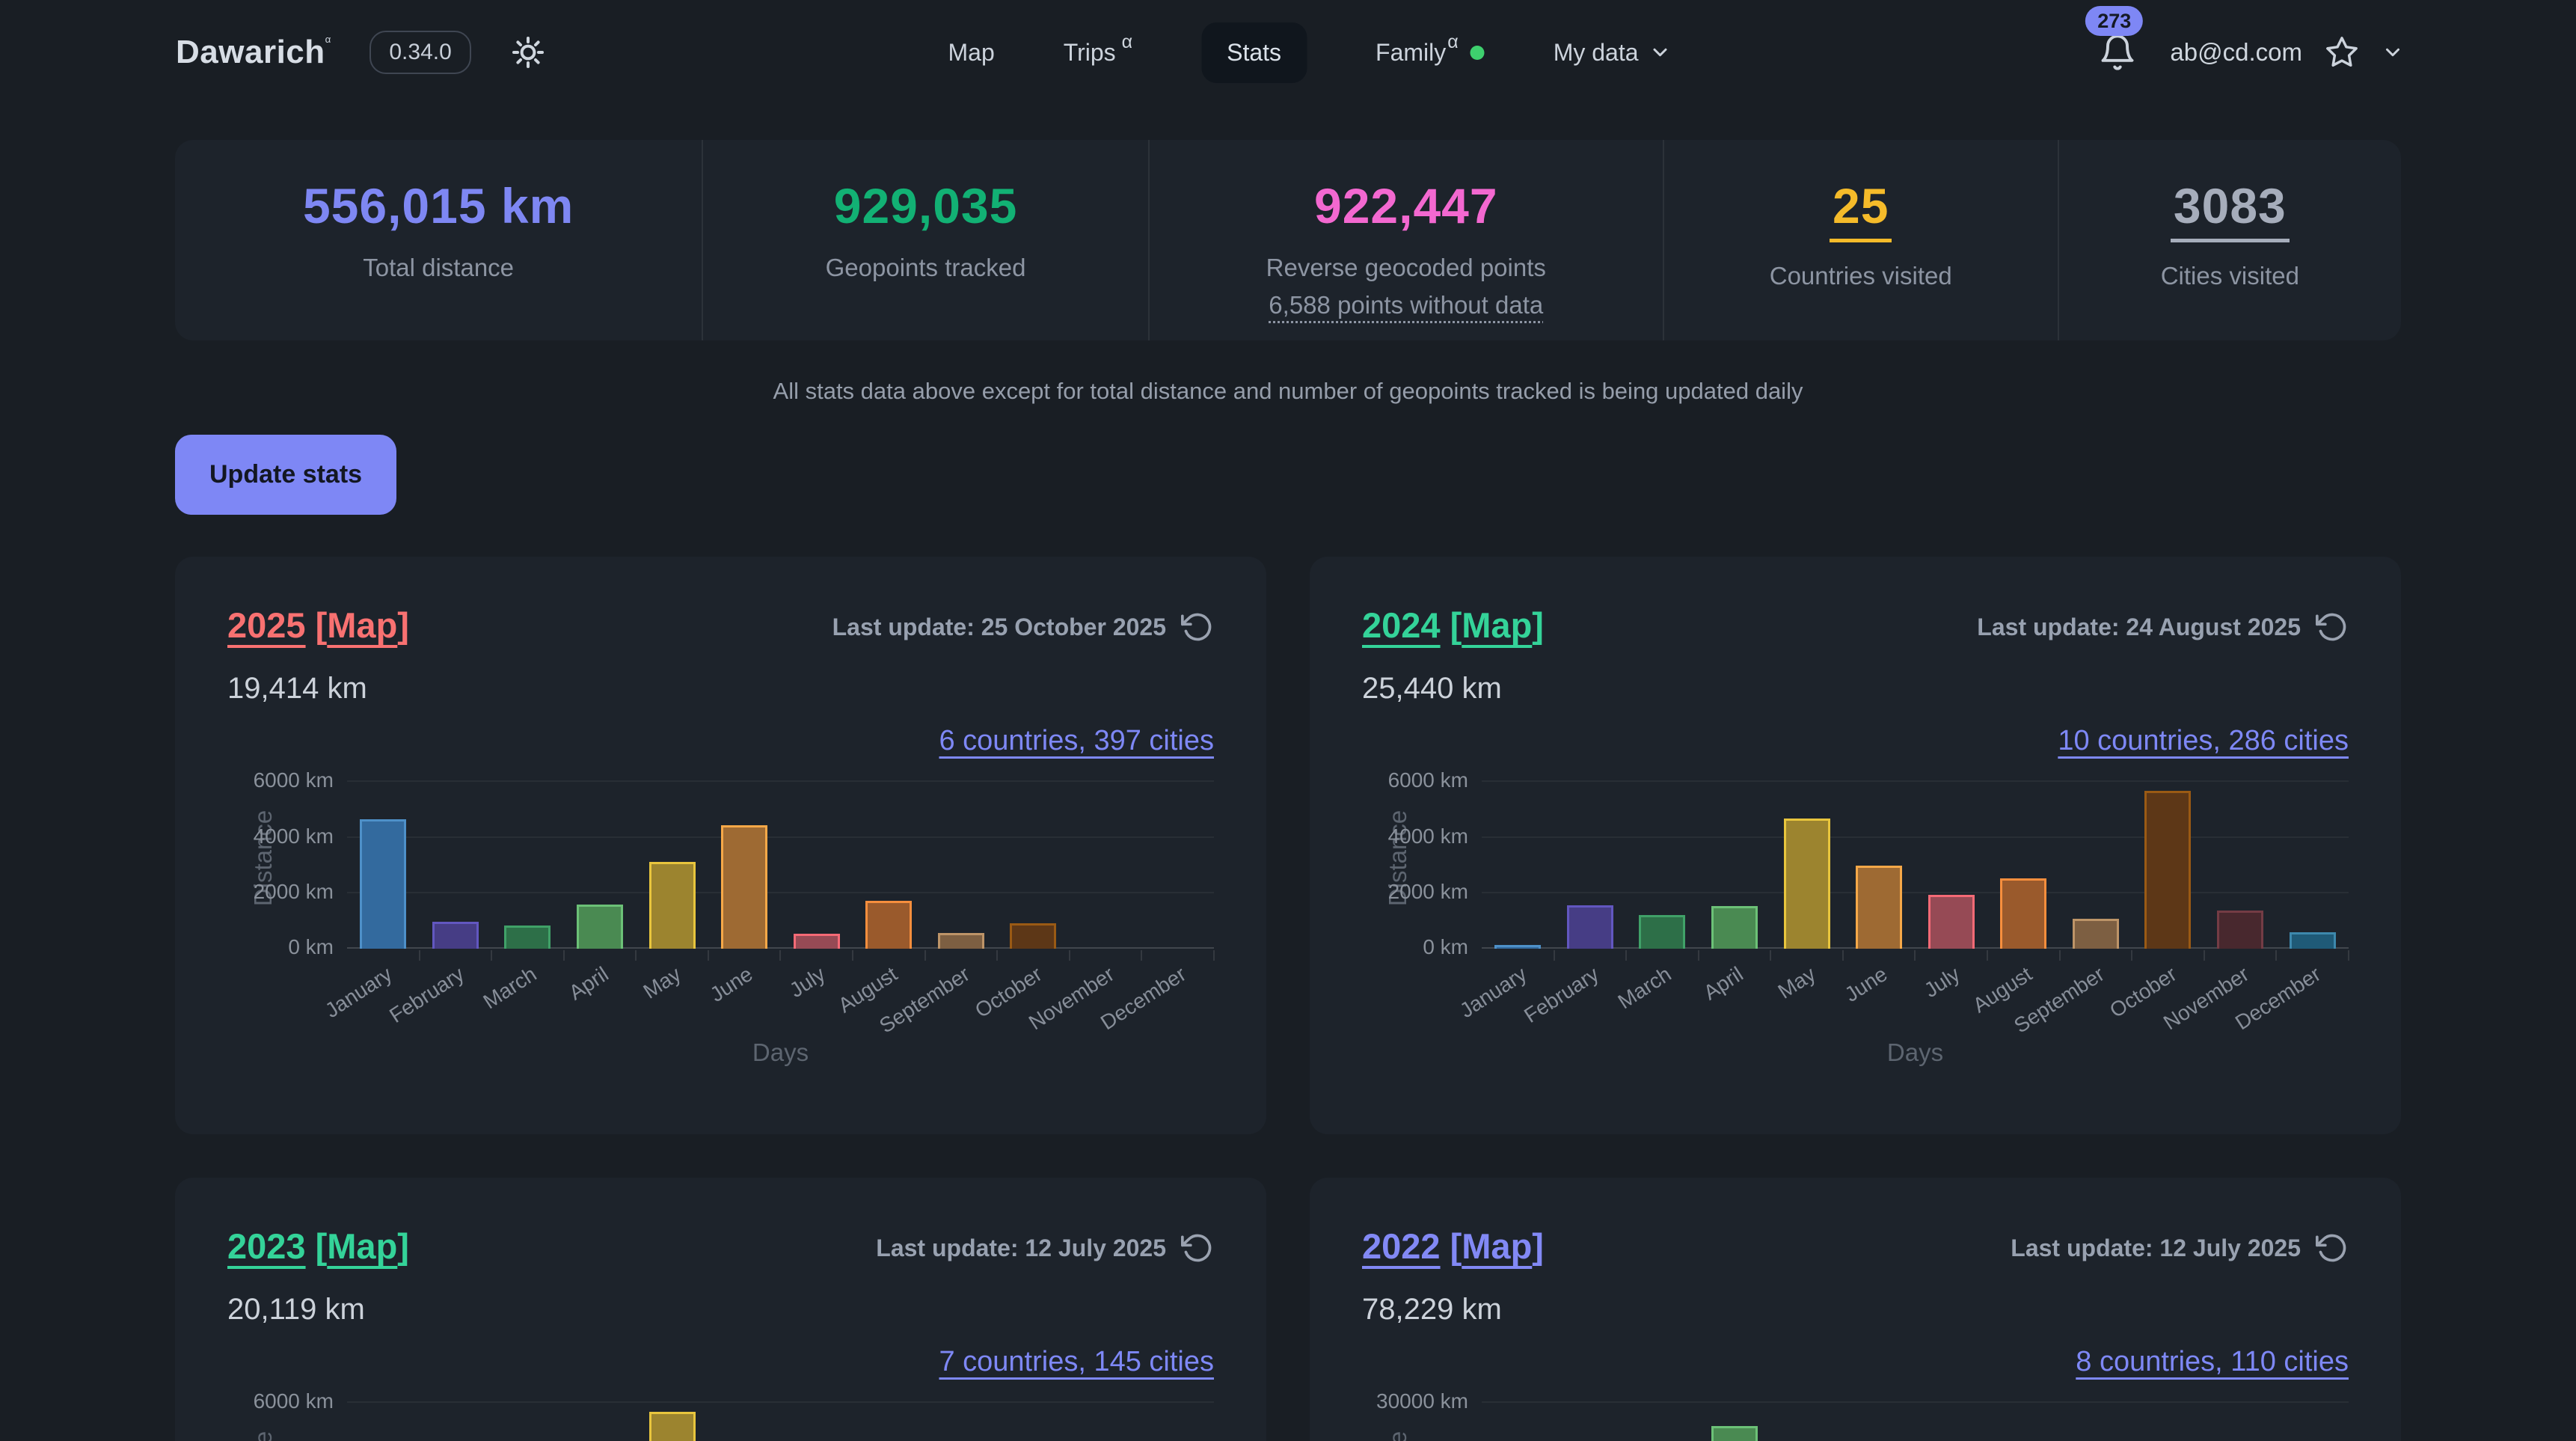 The width and height of the screenshot is (2576, 1441). I want to click on x-tick-label: April, so click(589, 983).